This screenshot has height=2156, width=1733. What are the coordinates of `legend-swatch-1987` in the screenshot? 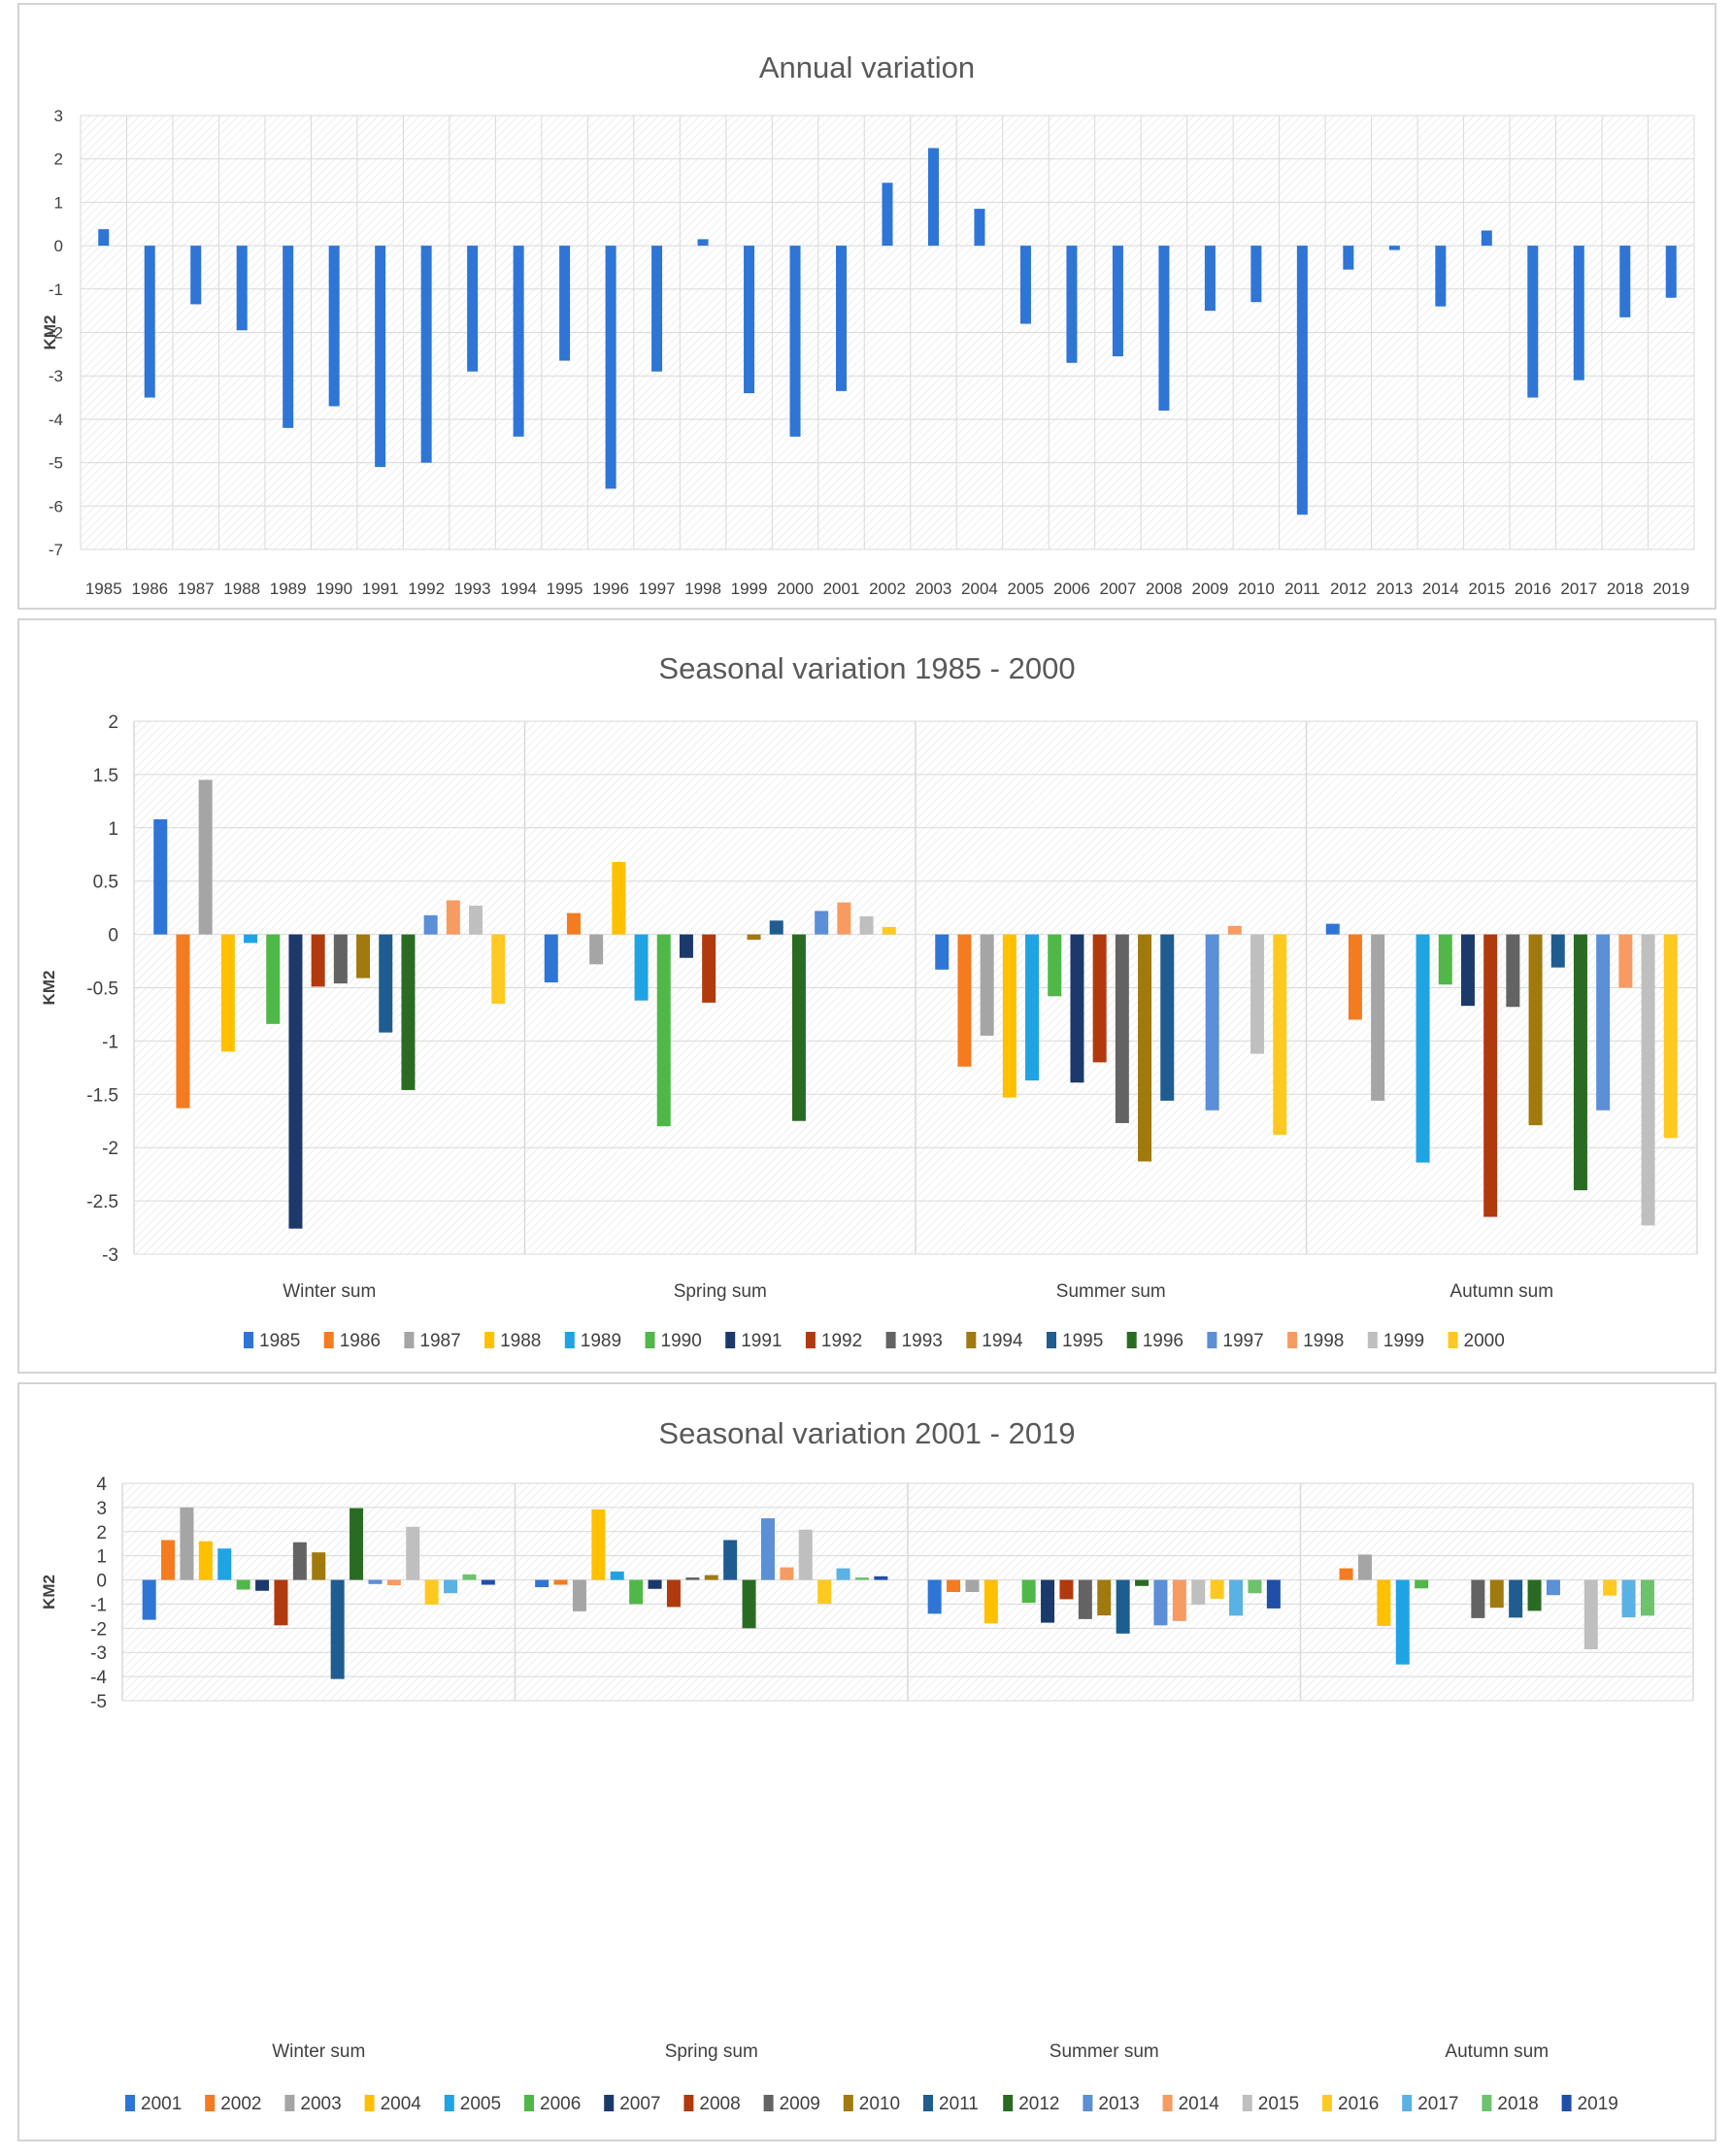 It's located at (409, 1340).